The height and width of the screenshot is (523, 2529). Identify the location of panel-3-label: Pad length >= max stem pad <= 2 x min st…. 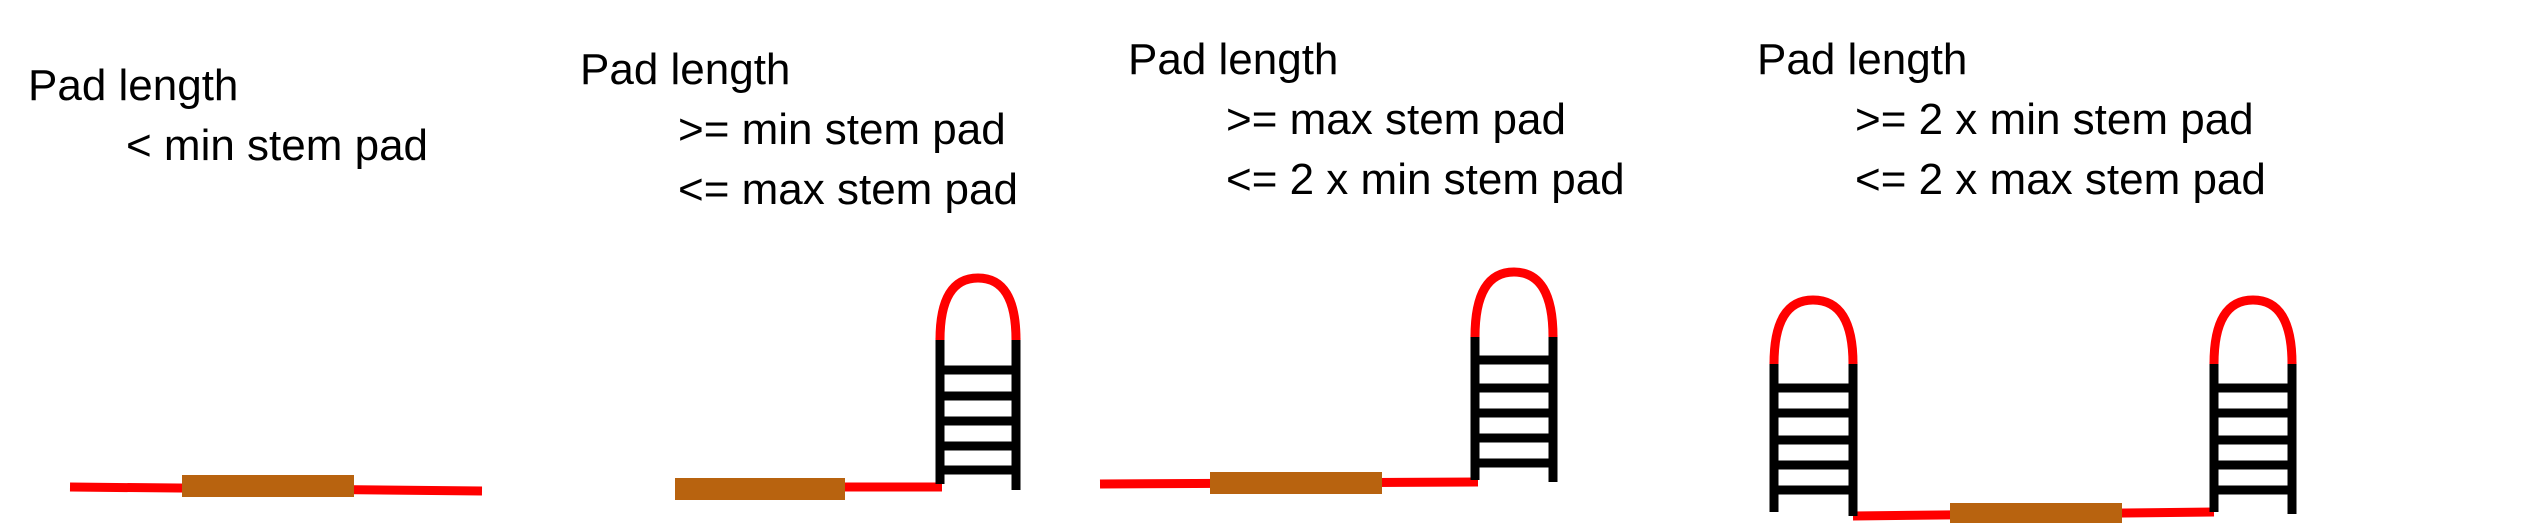
(1376, 120).